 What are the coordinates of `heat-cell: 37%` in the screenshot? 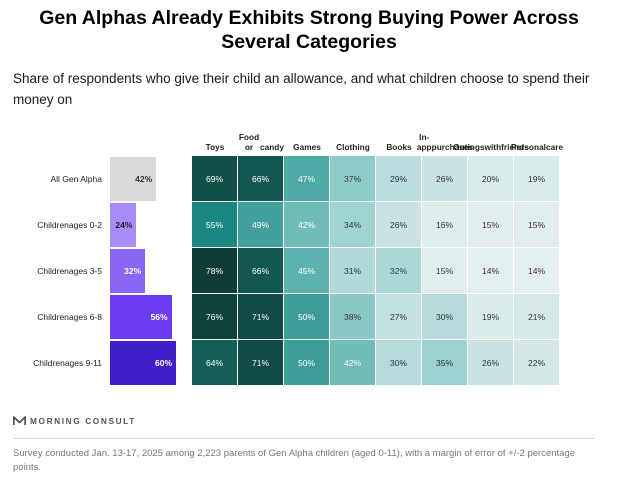 It's located at (352, 178).